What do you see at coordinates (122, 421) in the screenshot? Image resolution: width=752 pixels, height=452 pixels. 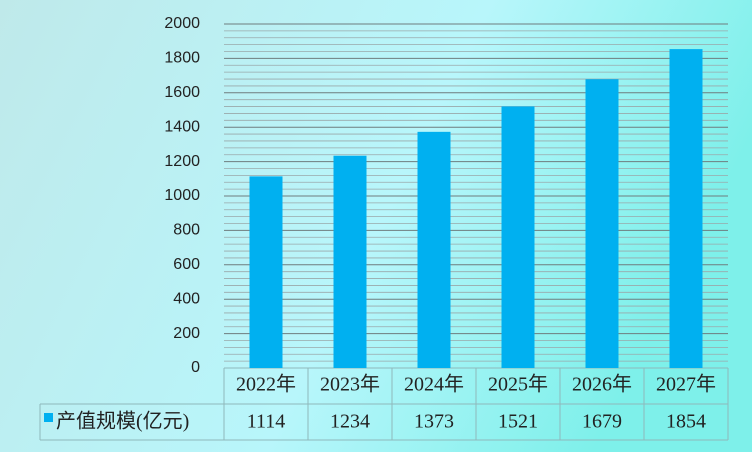 I see `legend-label: 产值规模(亿元)` at bounding box center [122, 421].